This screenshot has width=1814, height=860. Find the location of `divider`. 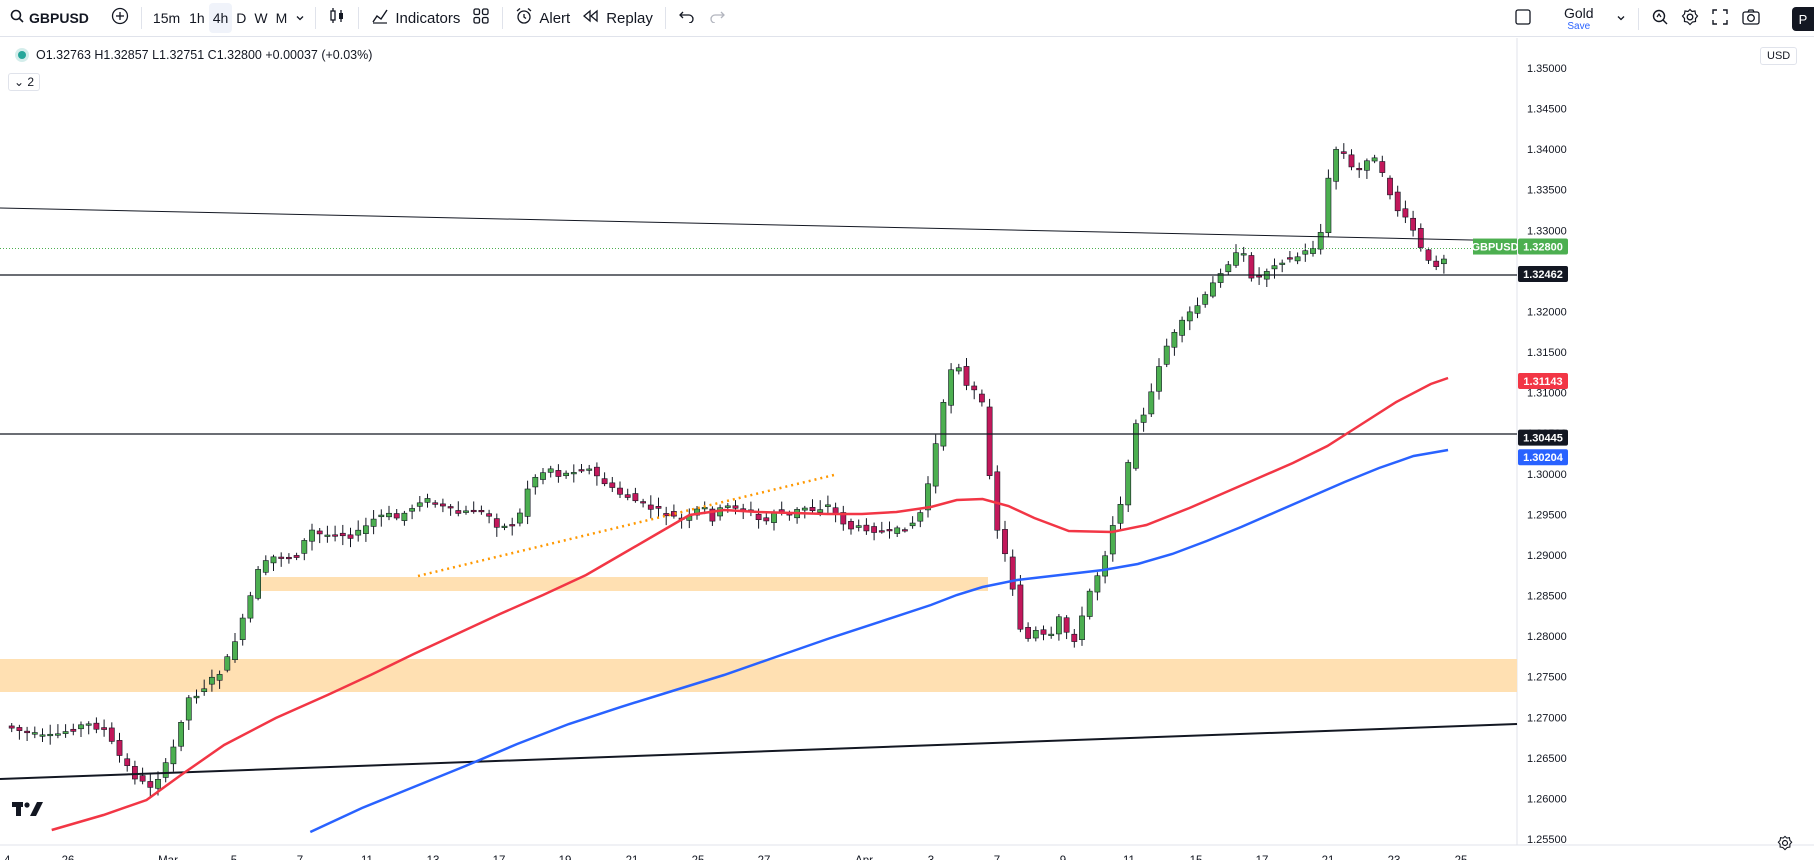

divider is located at coordinates (359, 18).